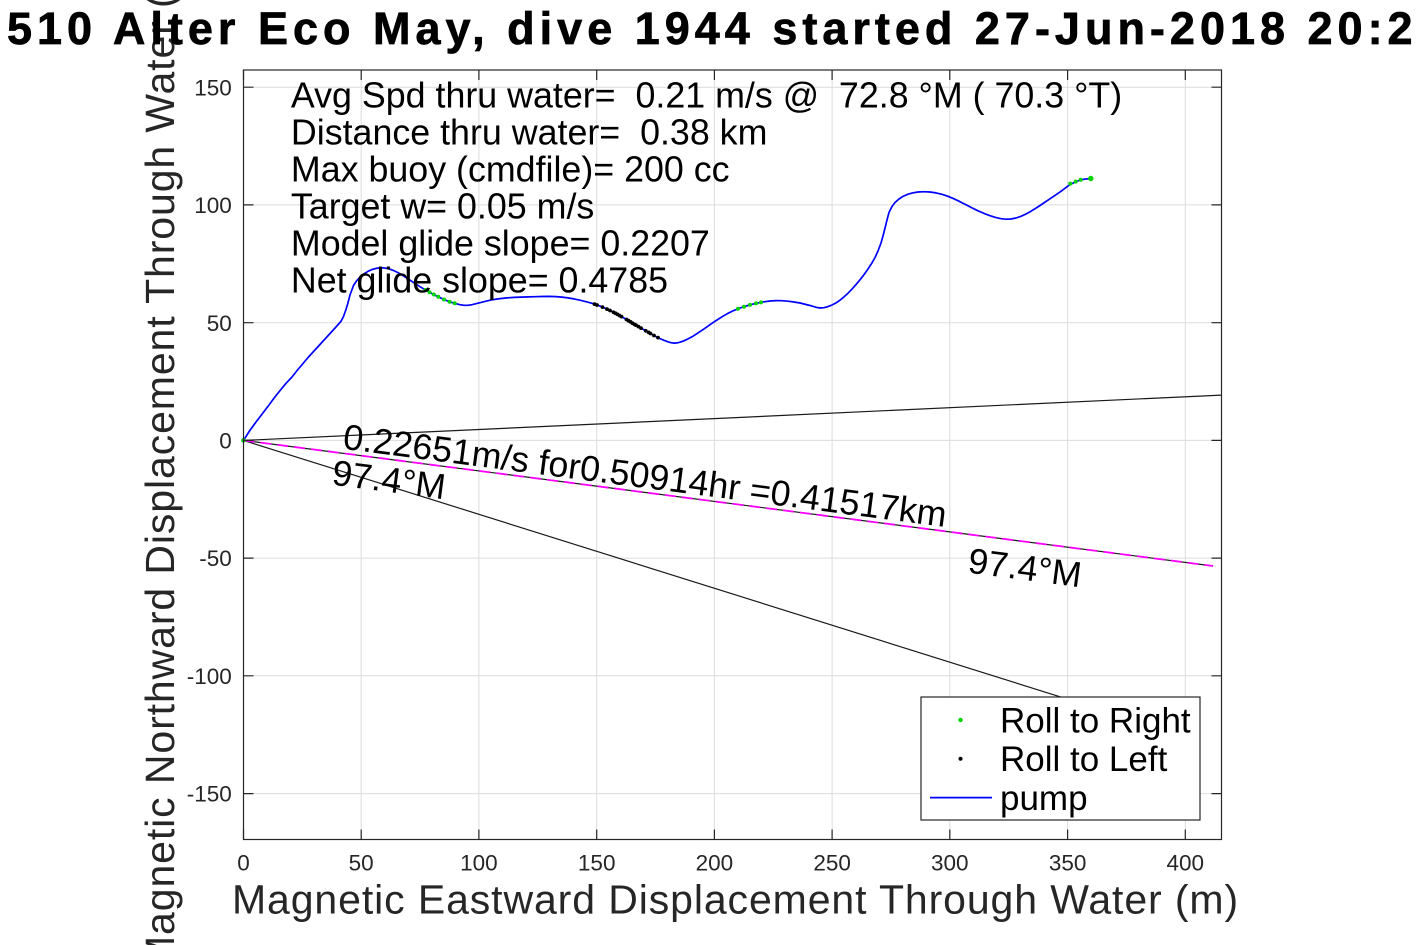 Image resolution: width=1417 pixels, height=945 pixels. I want to click on svg-text: 250, so click(832, 863).